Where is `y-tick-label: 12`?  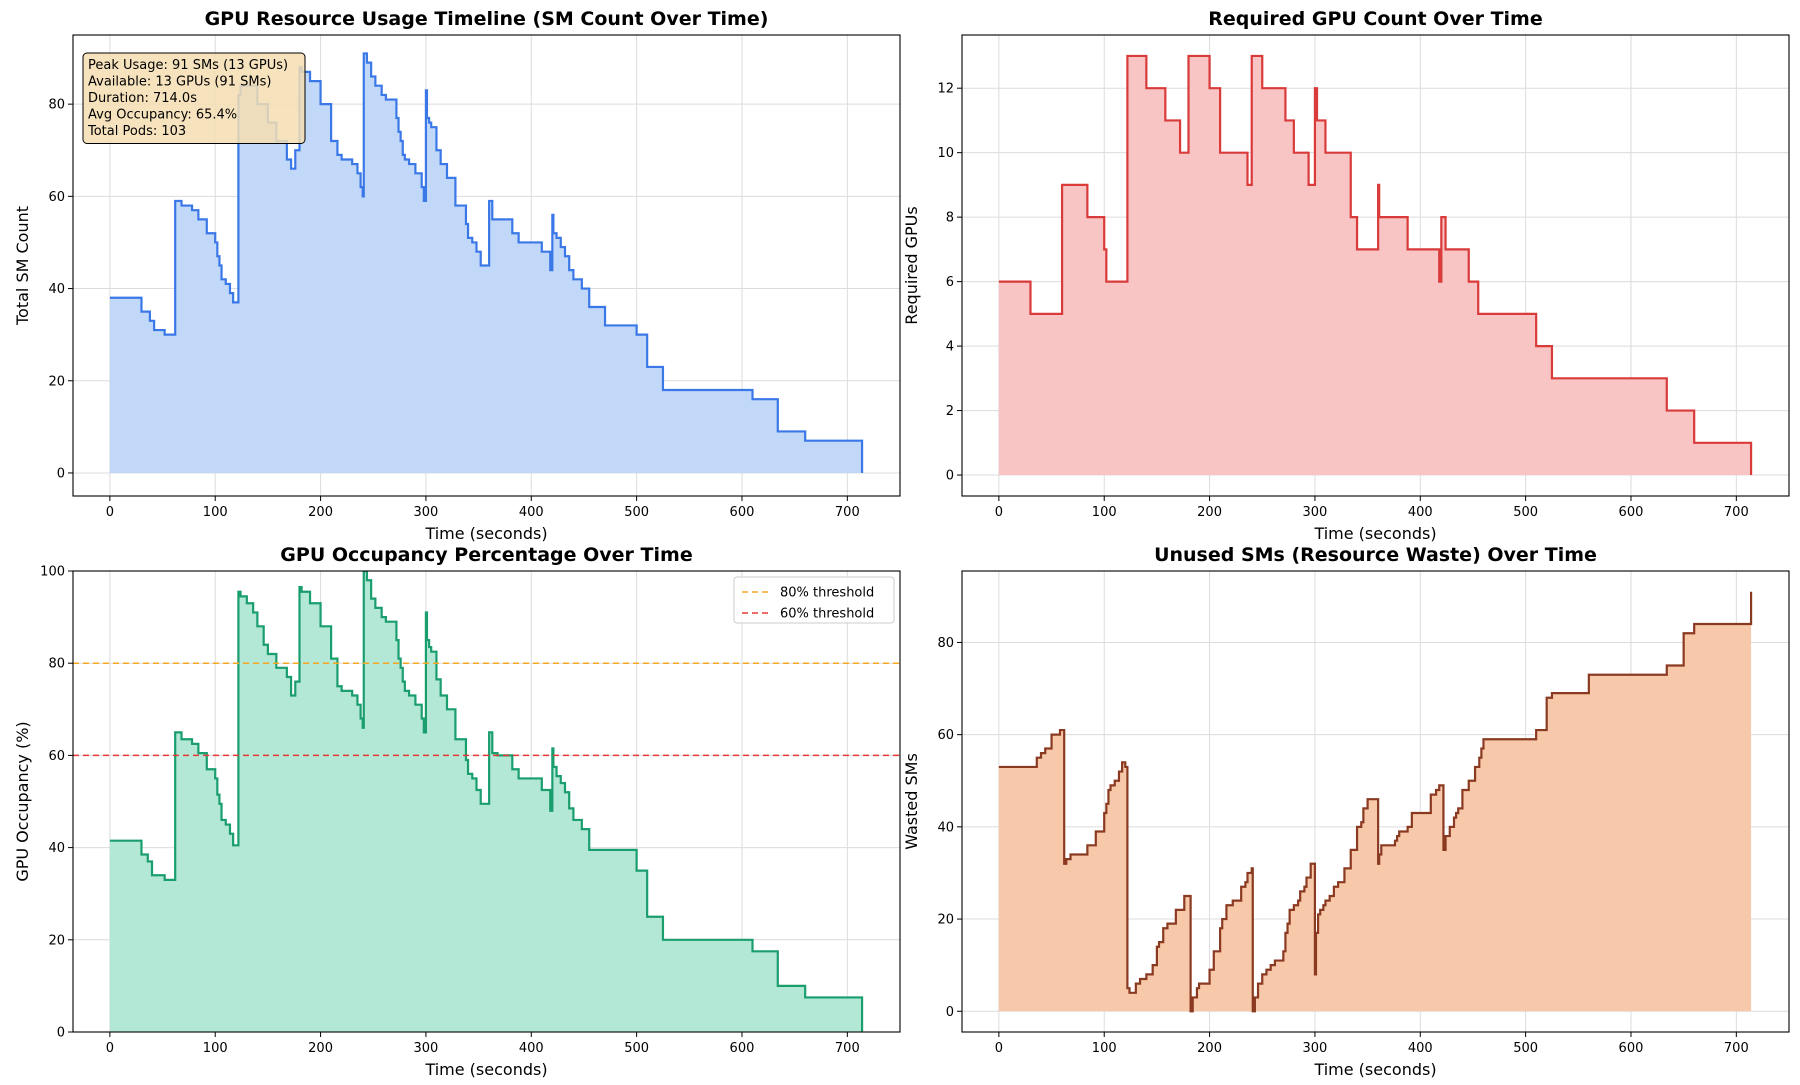
y-tick-label: 12 is located at coordinates (945, 89).